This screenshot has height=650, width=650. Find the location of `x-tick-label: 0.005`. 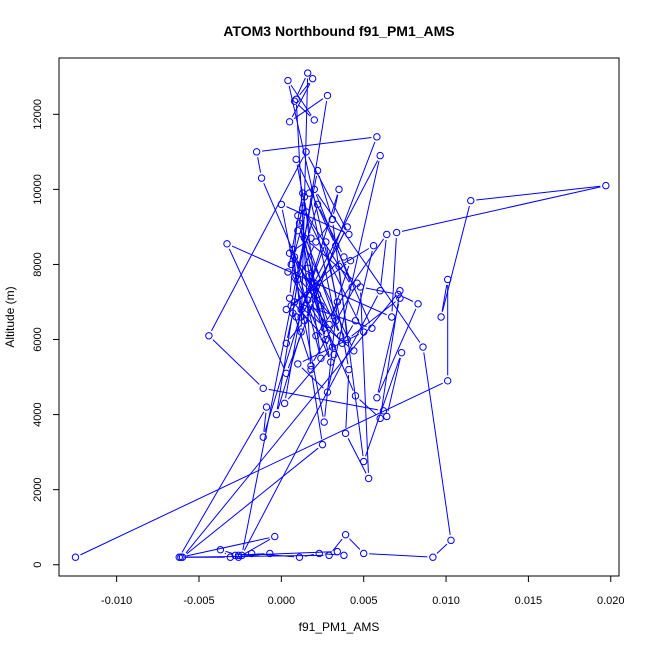

x-tick-label: 0.005 is located at coordinates (364, 601).